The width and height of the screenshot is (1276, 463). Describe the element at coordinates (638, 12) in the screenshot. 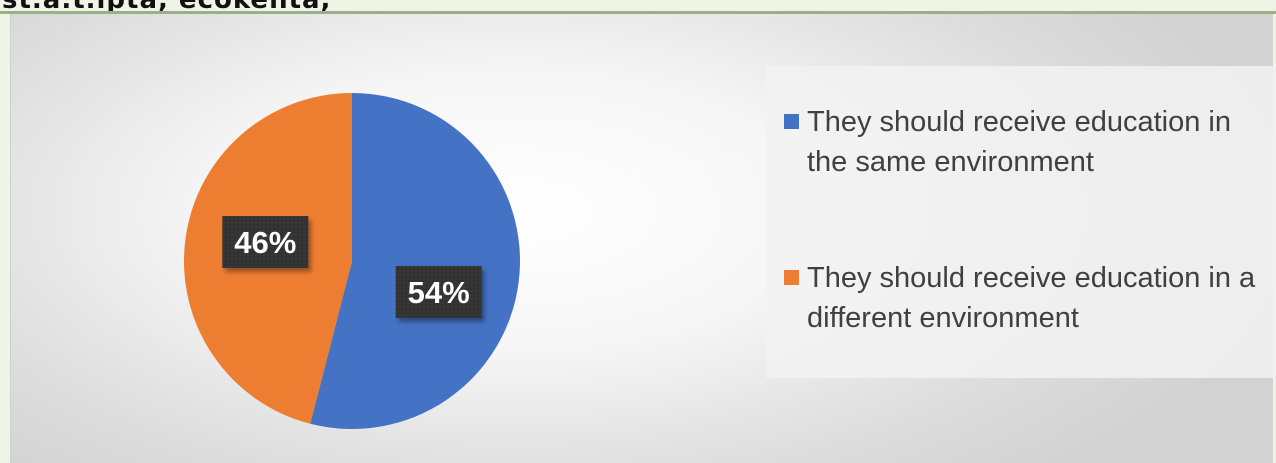

I see `title-underline` at that location.